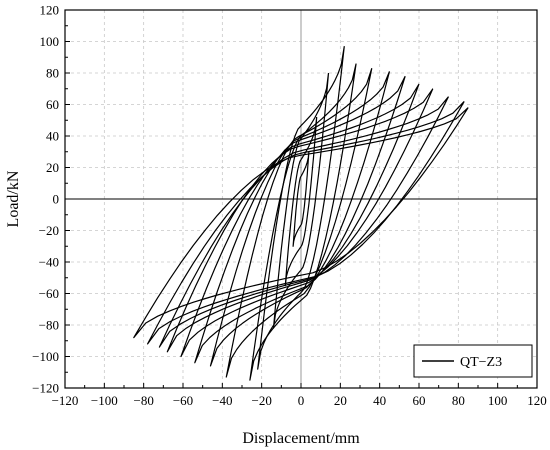  Describe the element at coordinates (104, 400) in the screenshot. I see `x-tick-label: −100` at that location.